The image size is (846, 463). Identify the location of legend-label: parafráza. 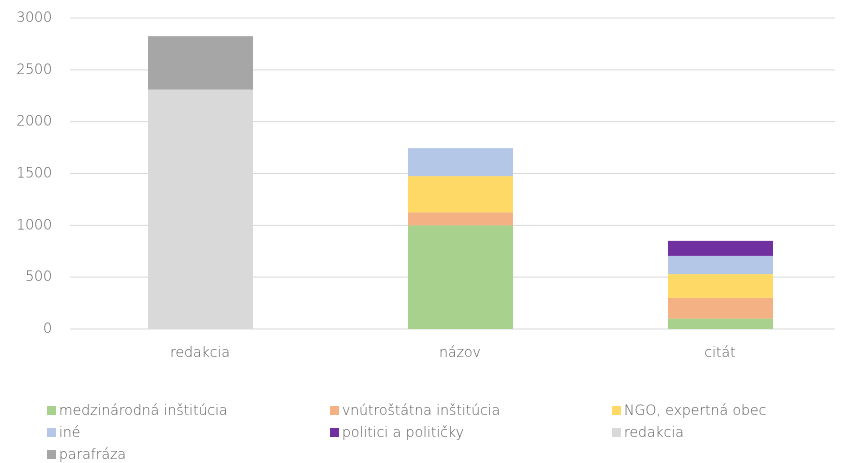
(92, 455).